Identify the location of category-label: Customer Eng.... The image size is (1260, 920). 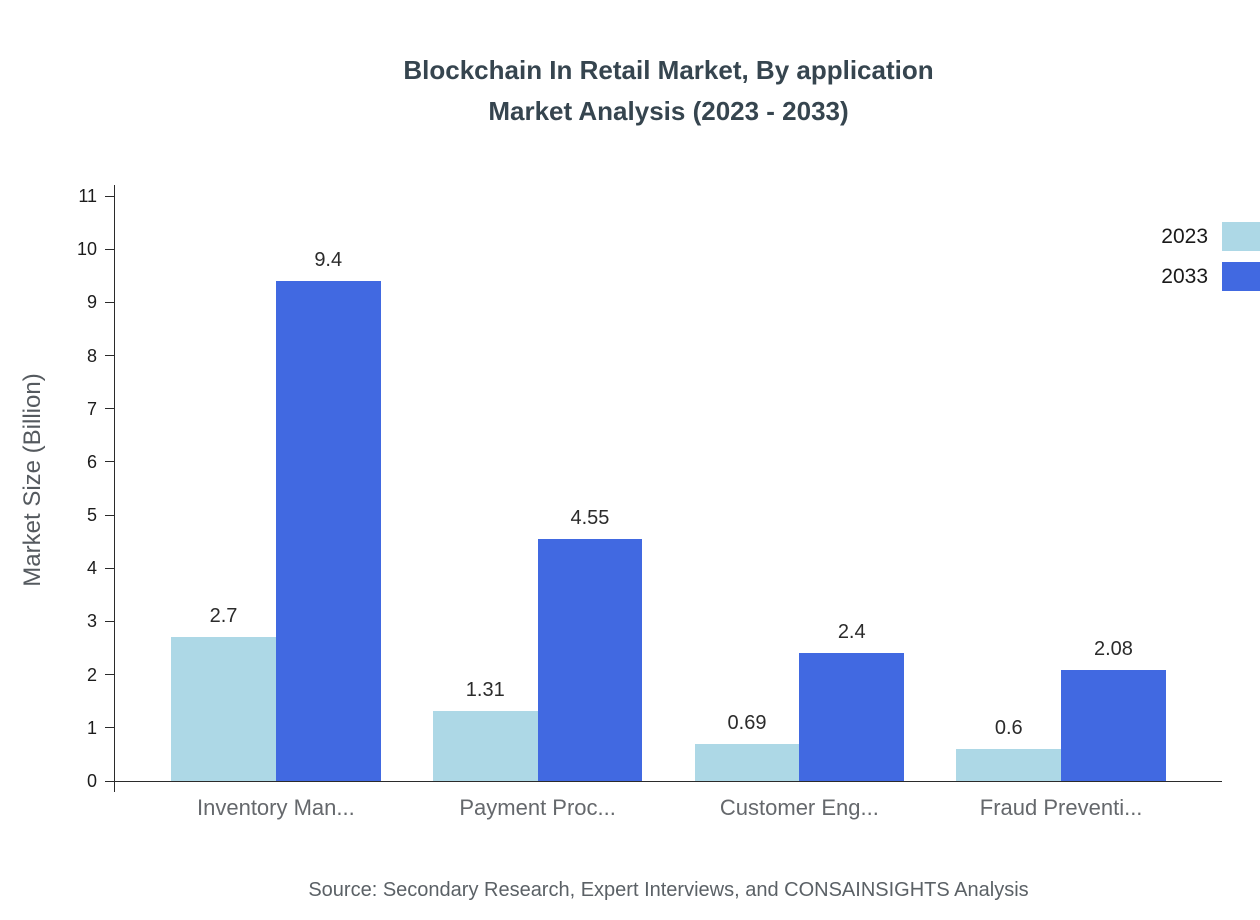
(799, 807).